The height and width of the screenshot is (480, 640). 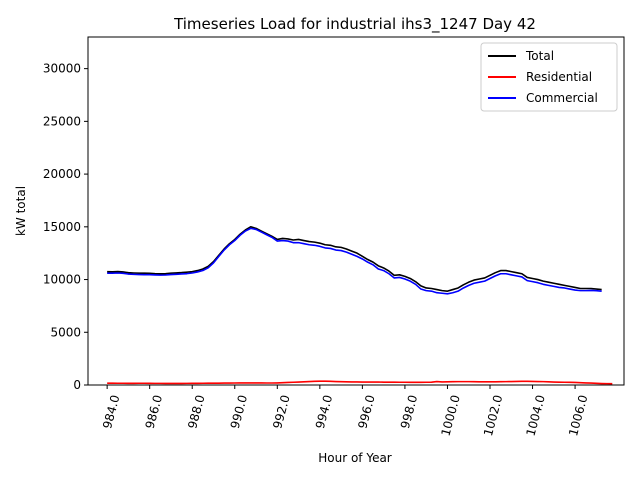 I want to click on y-tick-label: 25000, so click(x=62, y=121).